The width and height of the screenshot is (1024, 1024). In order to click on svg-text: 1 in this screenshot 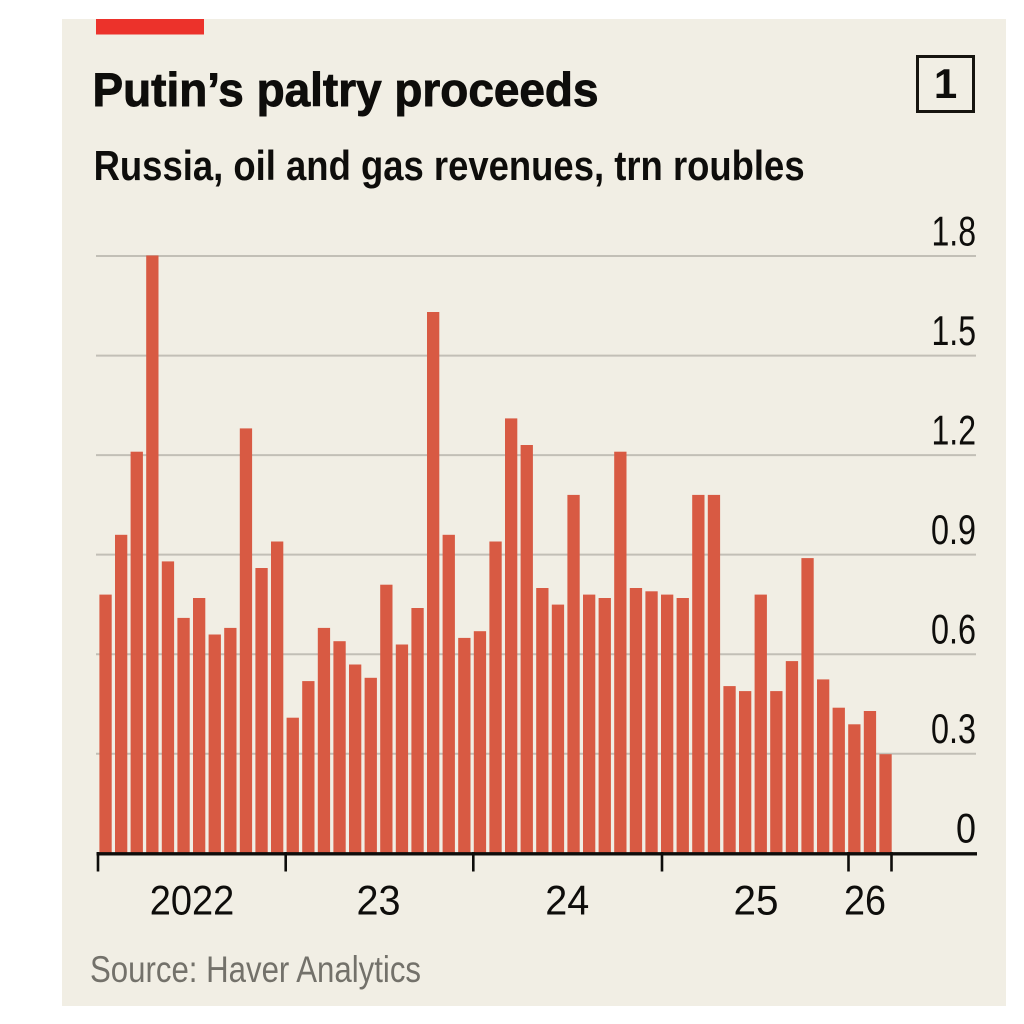, I will do `click(945, 83)`.